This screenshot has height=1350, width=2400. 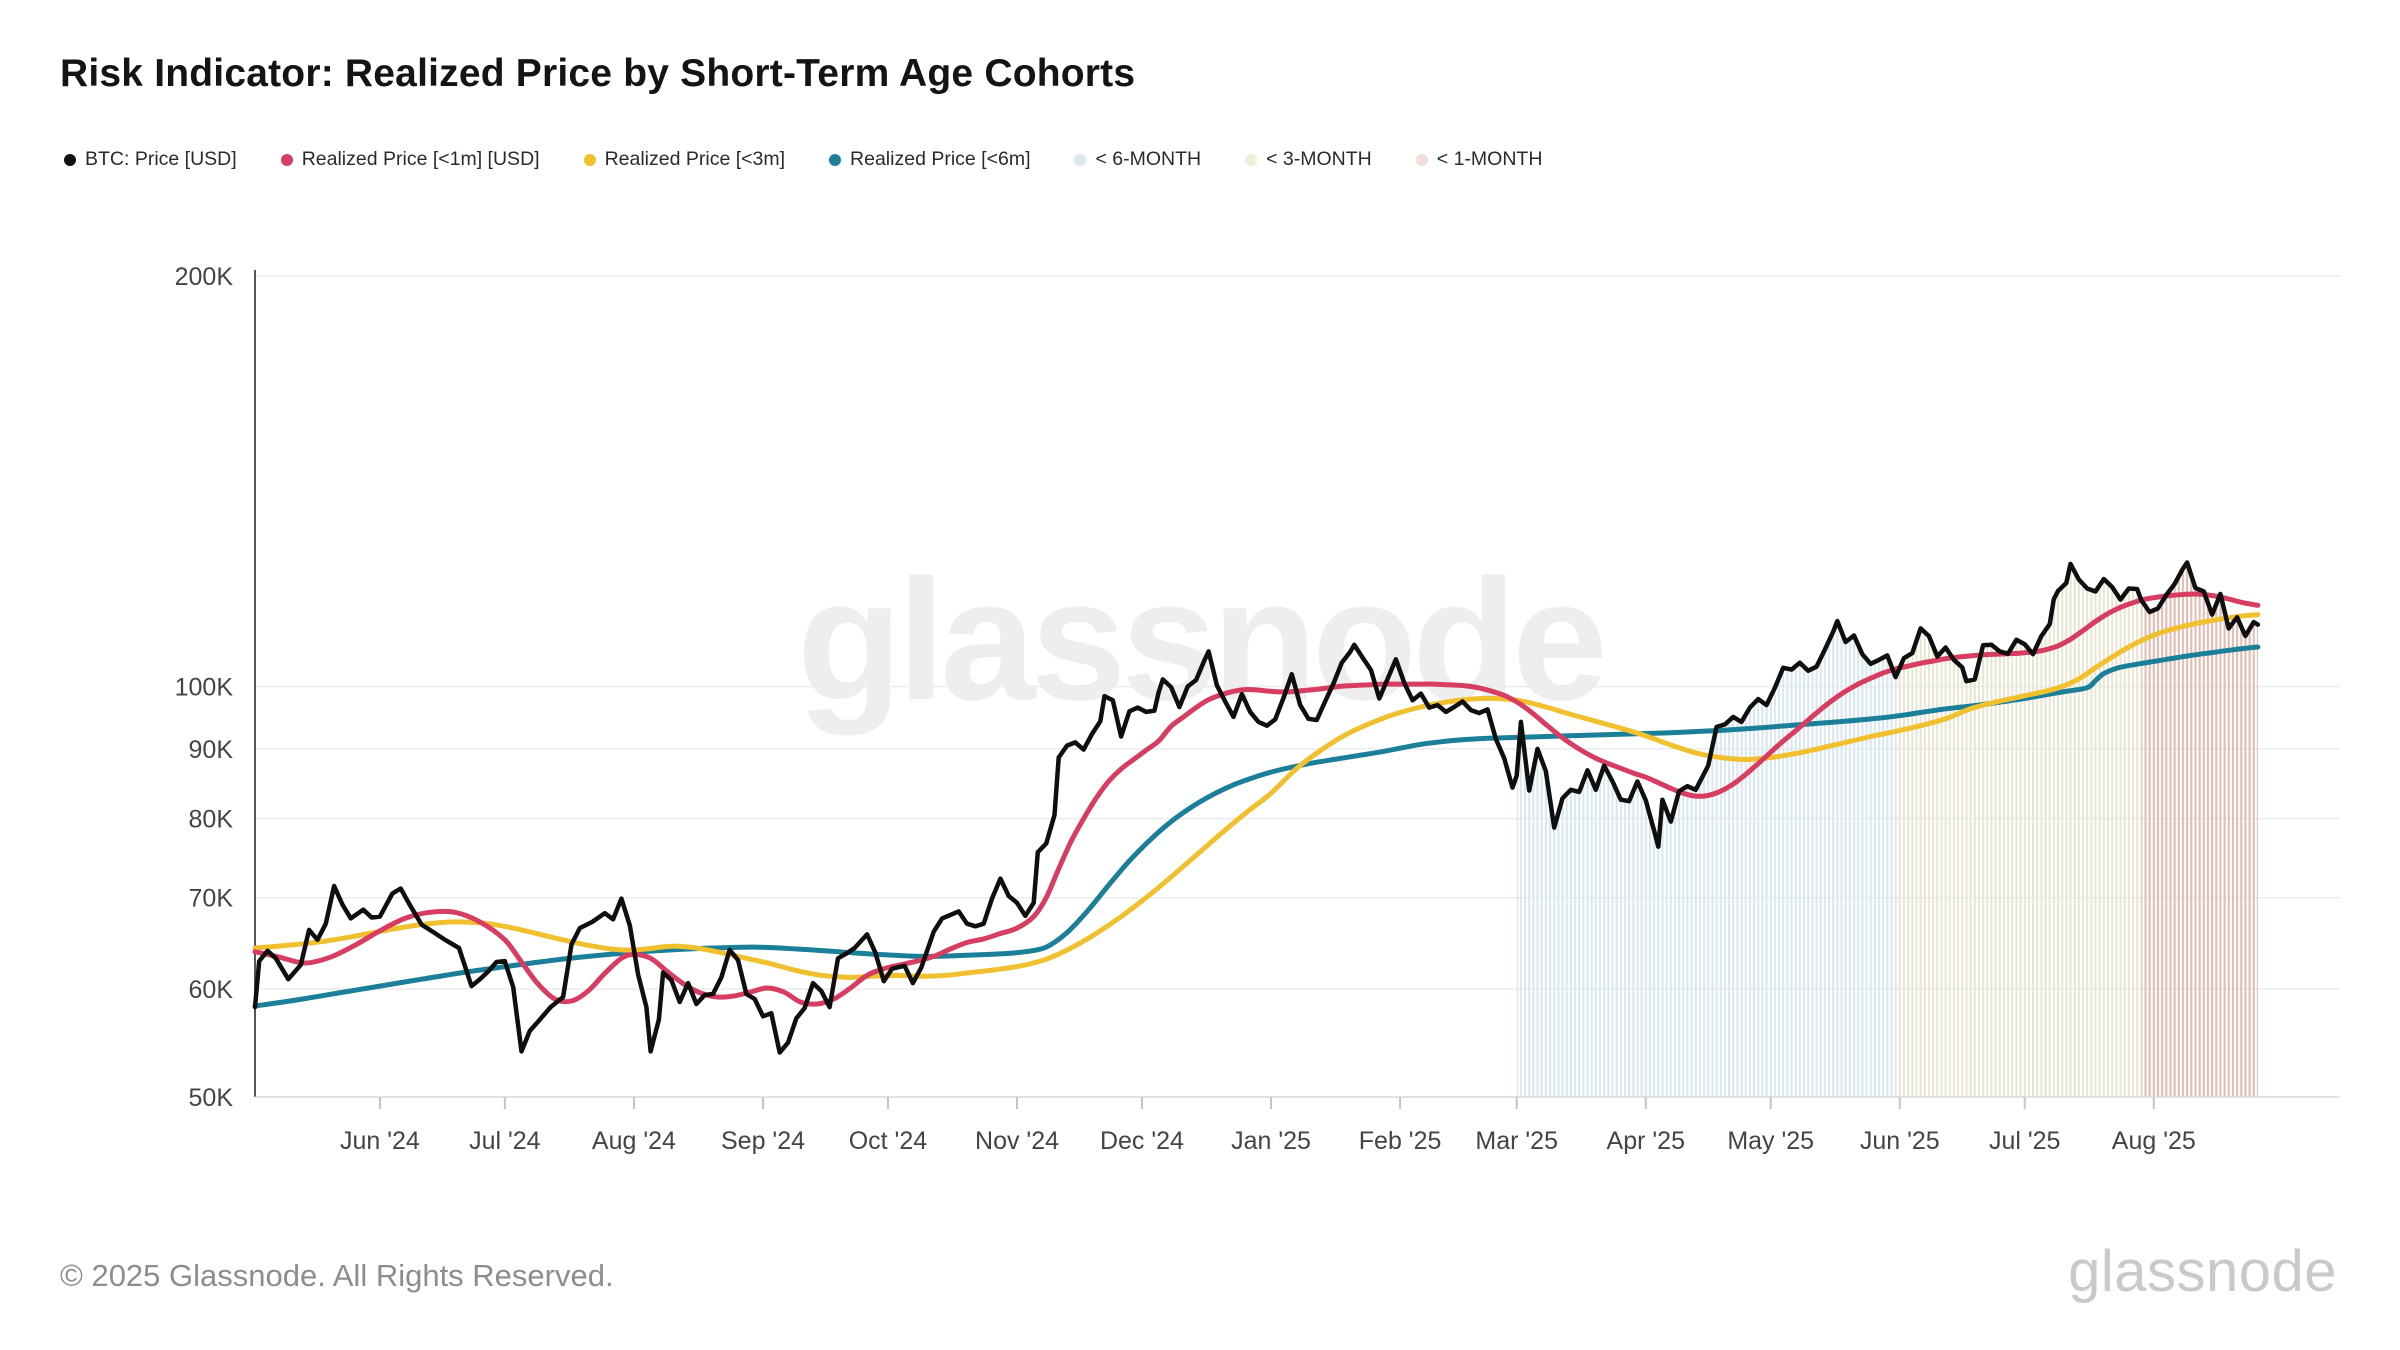 I want to click on legend-label: < 3-MONTH, so click(x=1319, y=159).